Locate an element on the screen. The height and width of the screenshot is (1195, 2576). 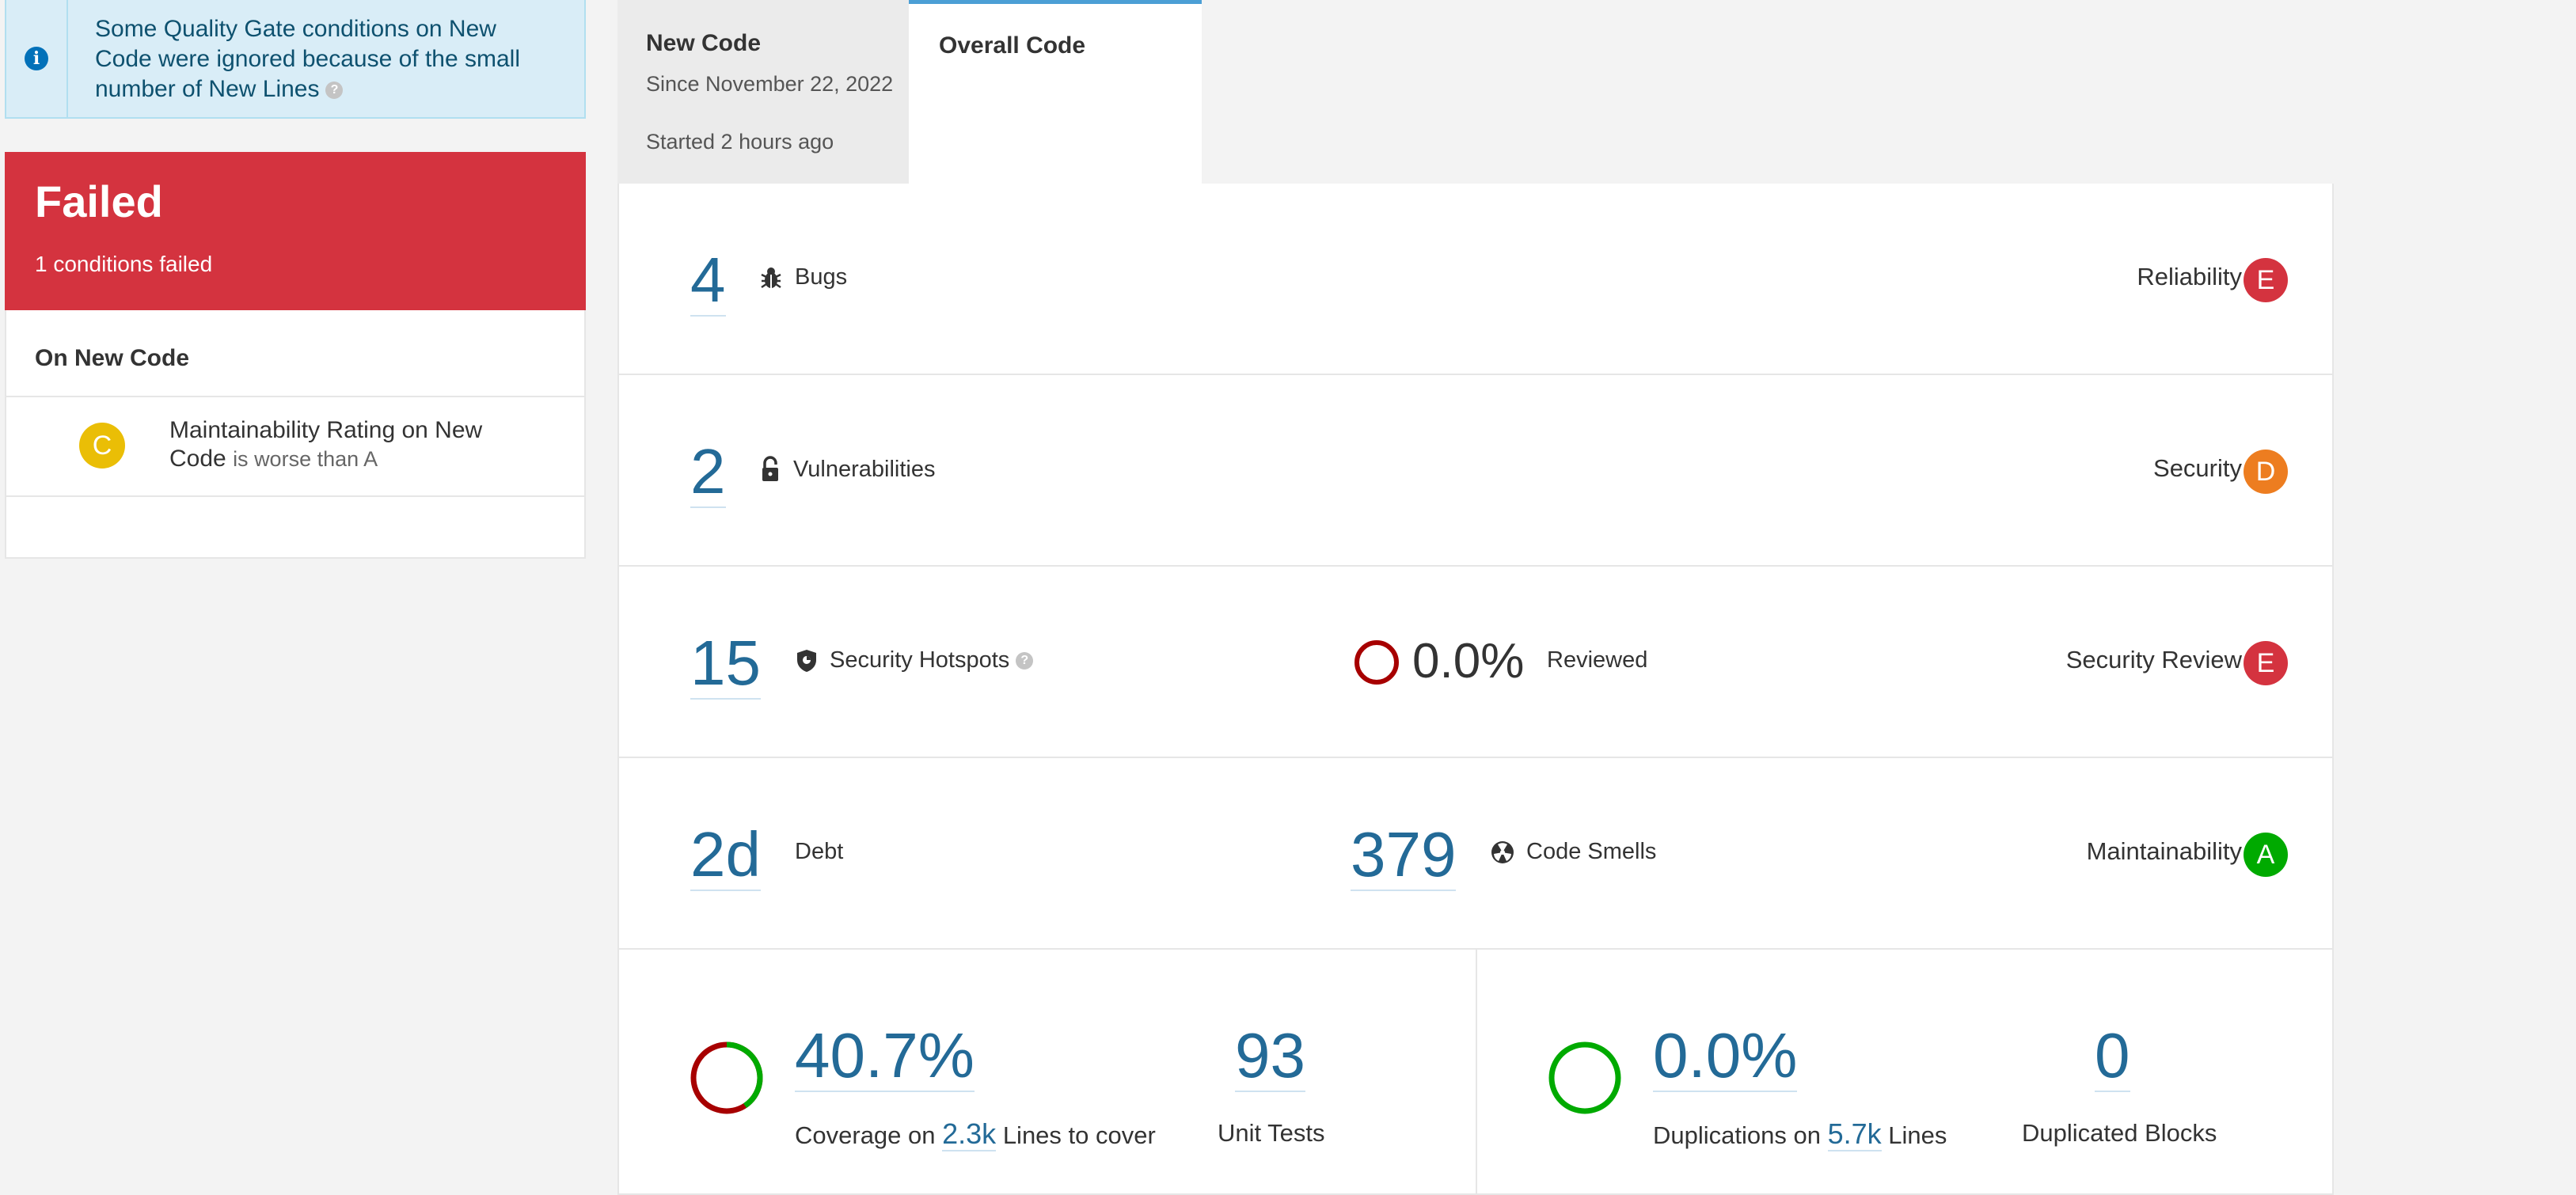
duplications-label-prefix: Duplications on is located at coordinates (1737, 1135).